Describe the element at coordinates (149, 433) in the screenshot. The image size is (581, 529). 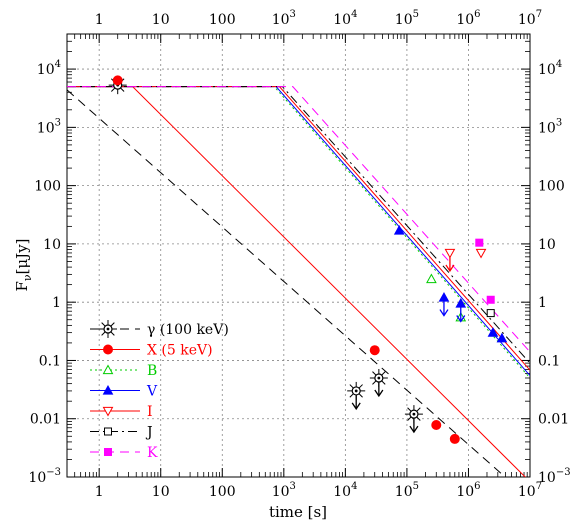
I see `legend-entry-label: J` at that location.